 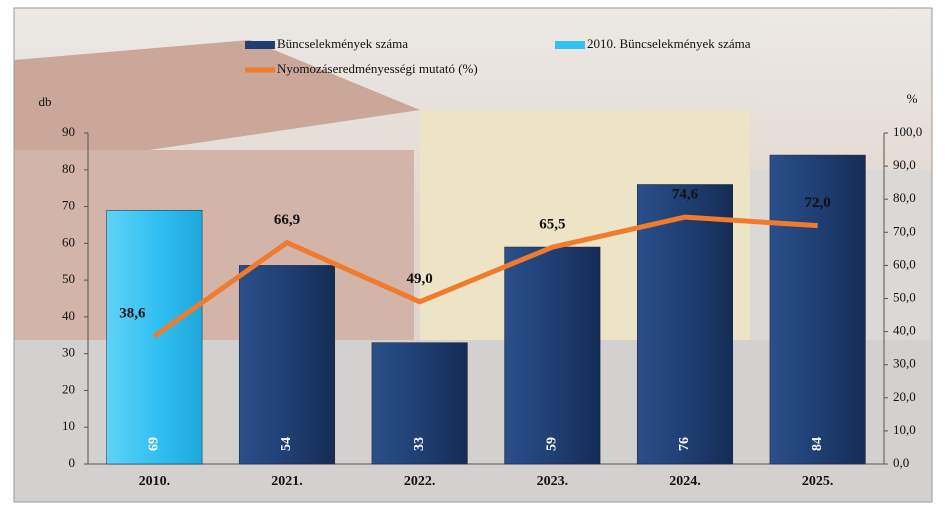 I want to click on x-tick-label: 2021., so click(x=287, y=481).